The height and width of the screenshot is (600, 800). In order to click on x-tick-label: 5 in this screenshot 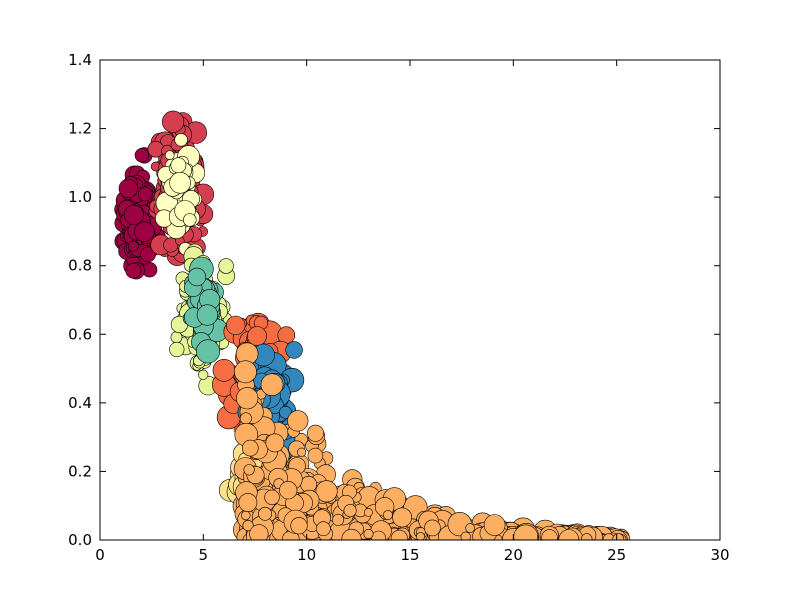, I will do `click(204, 555)`.